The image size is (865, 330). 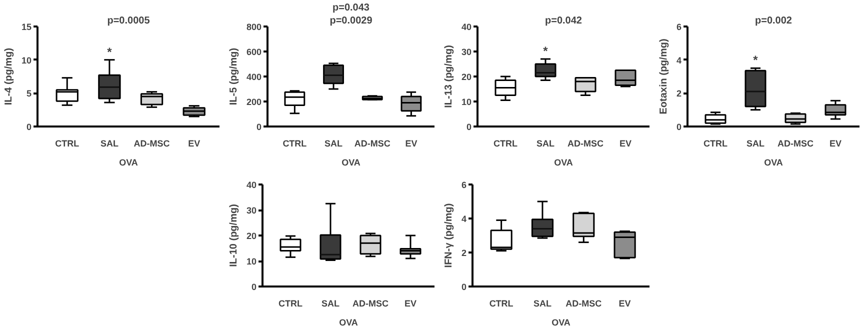 What do you see at coordinates (26, 27) in the screenshot?
I see `y-tick-label: 15` at bounding box center [26, 27].